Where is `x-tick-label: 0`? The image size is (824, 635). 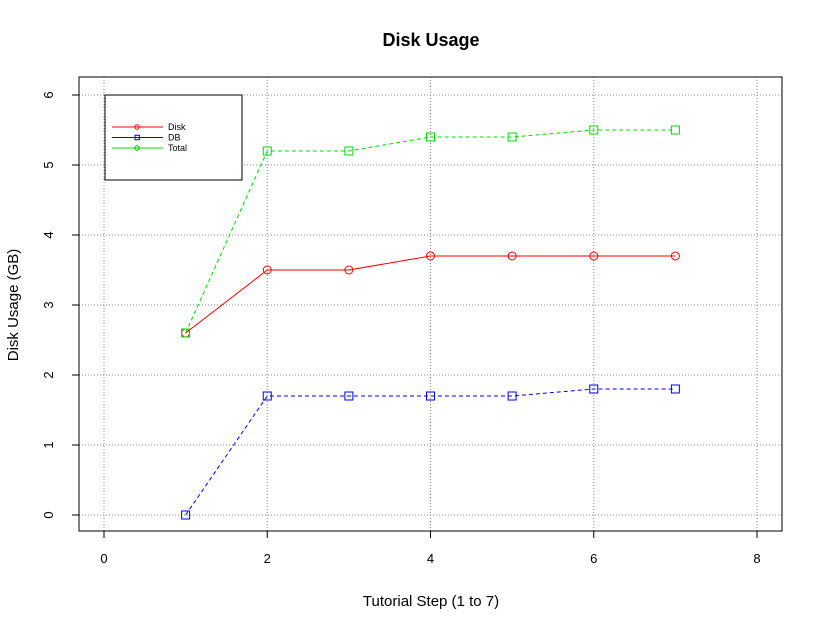 x-tick-label: 0 is located at coordinates (103, 558).